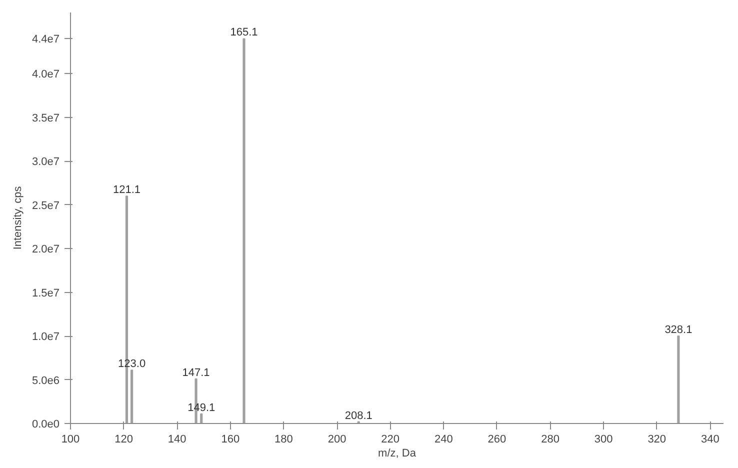 The width and height of the screenshot is (738, 468). I want to click on x-tick-label: 100, so click(70, 440).